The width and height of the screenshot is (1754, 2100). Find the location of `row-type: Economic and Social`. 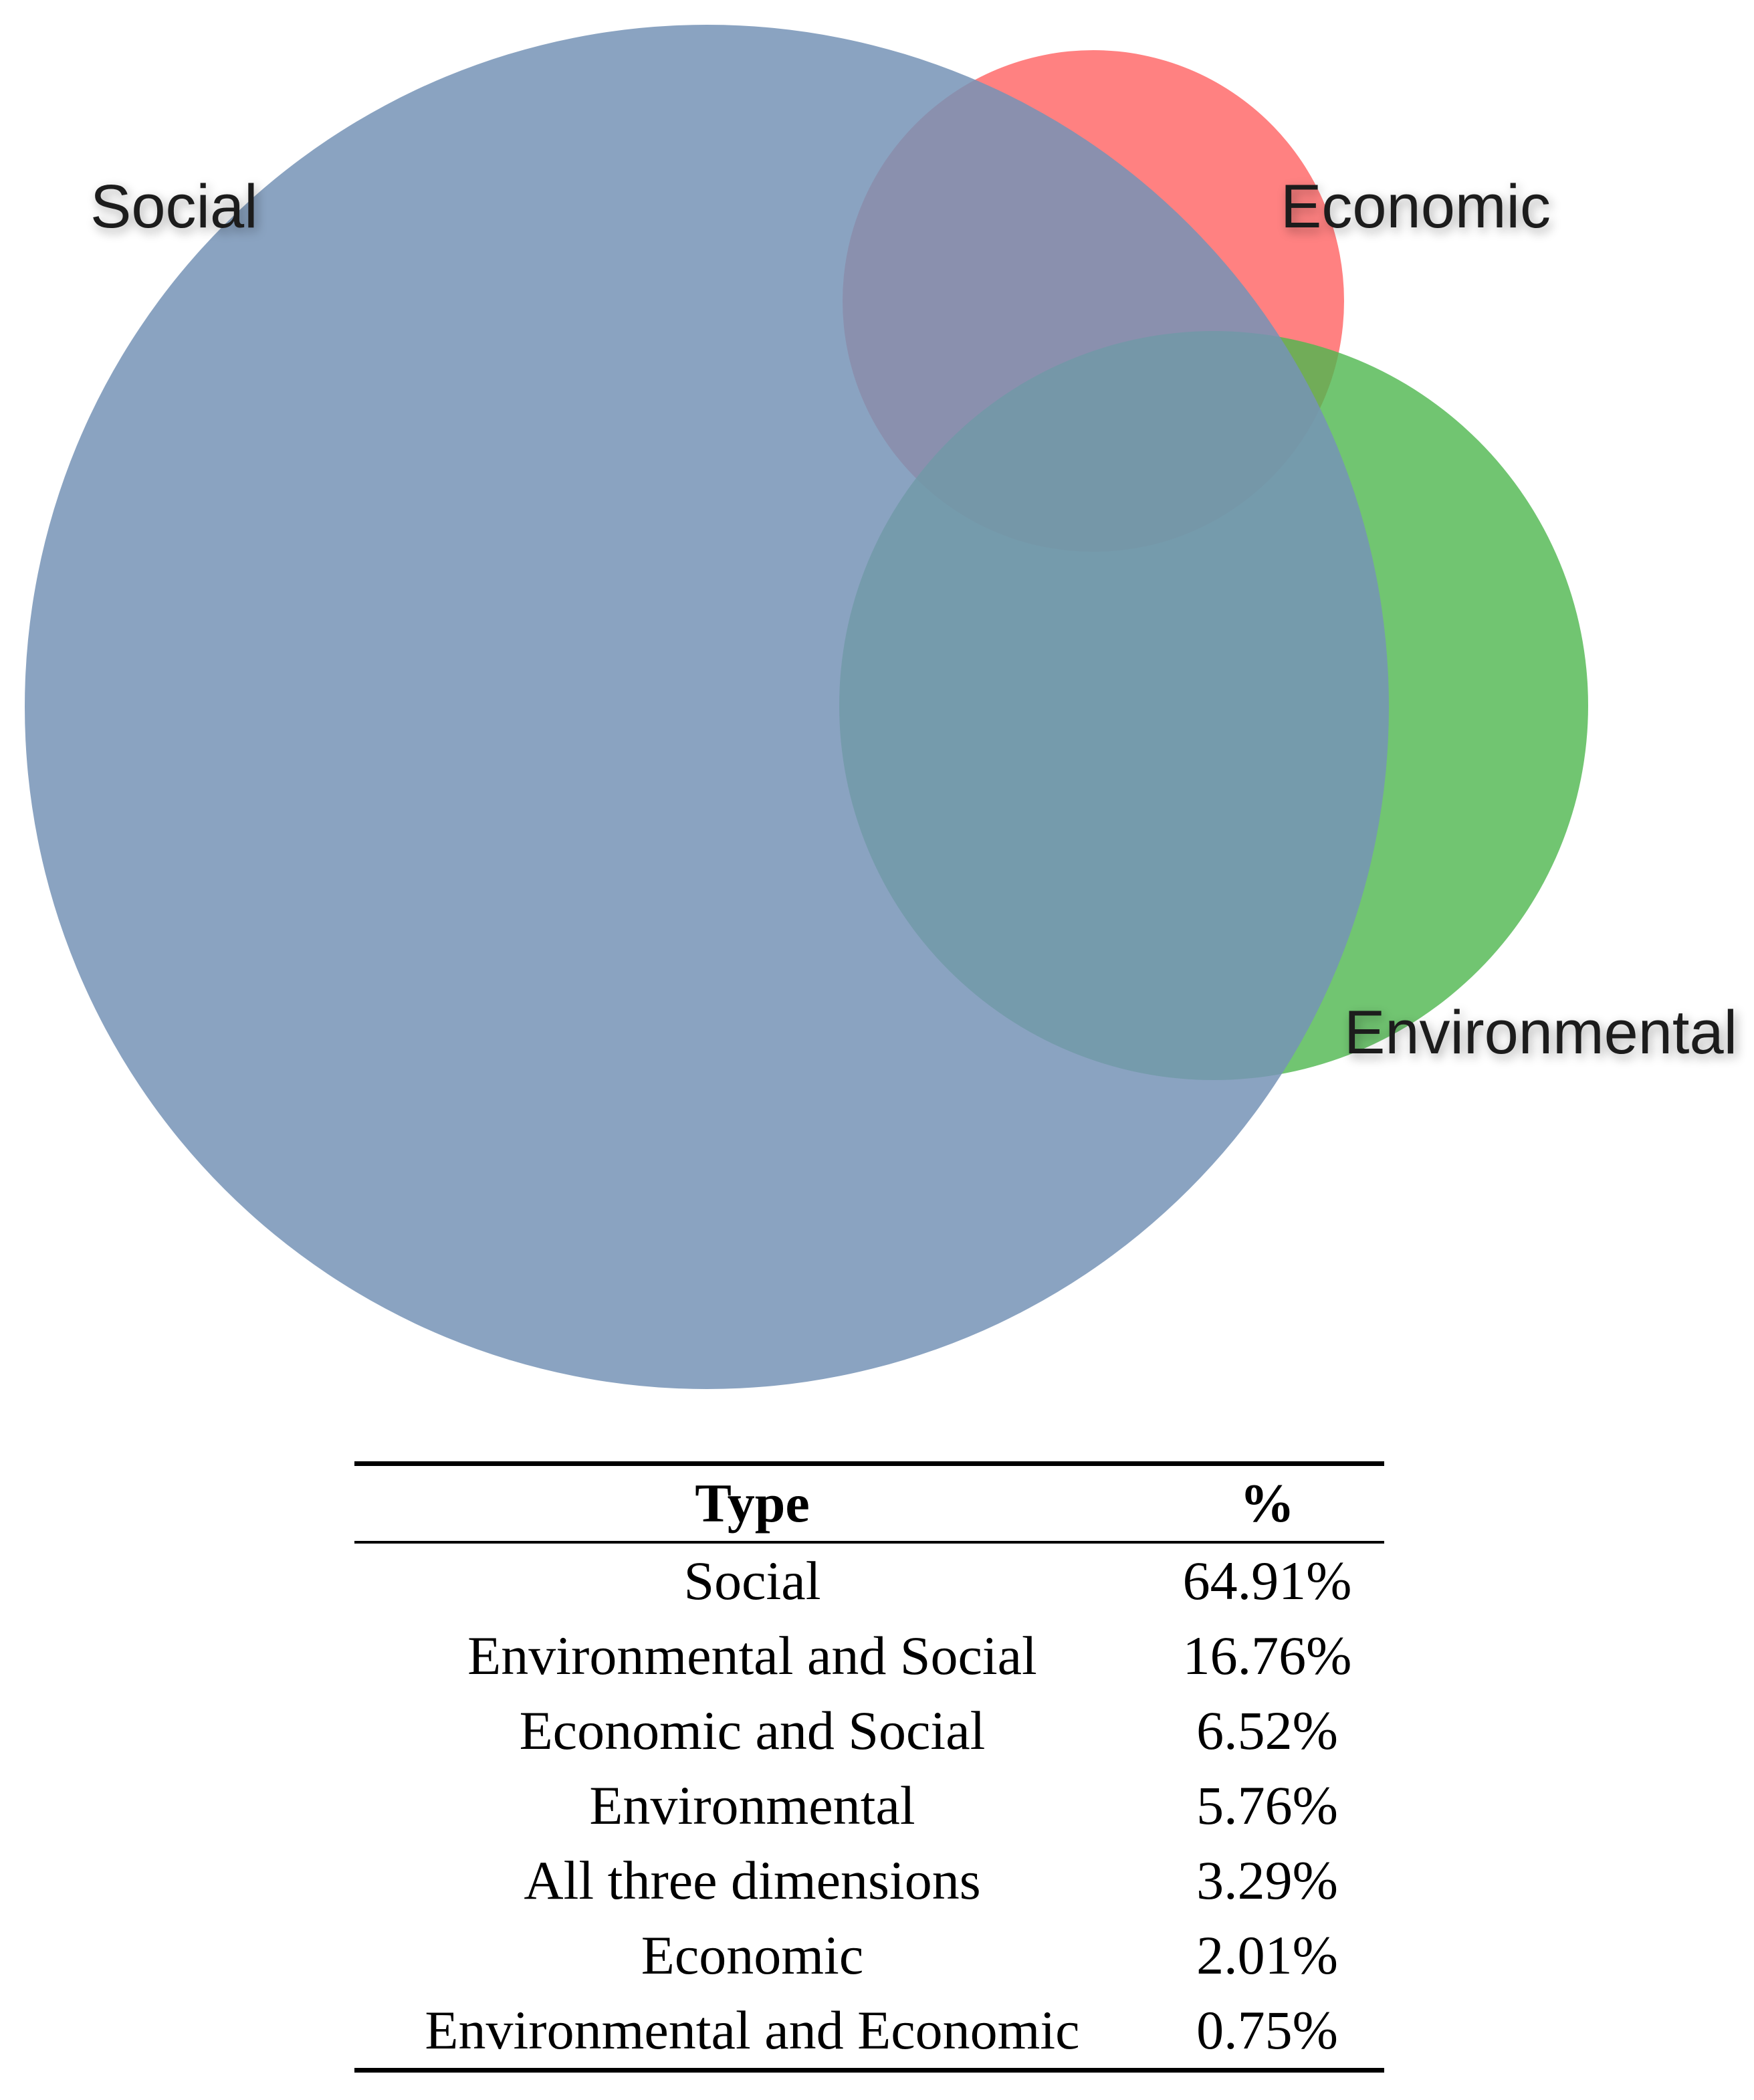

row-type: Economic and Social is located at coordinates (752, 1730).